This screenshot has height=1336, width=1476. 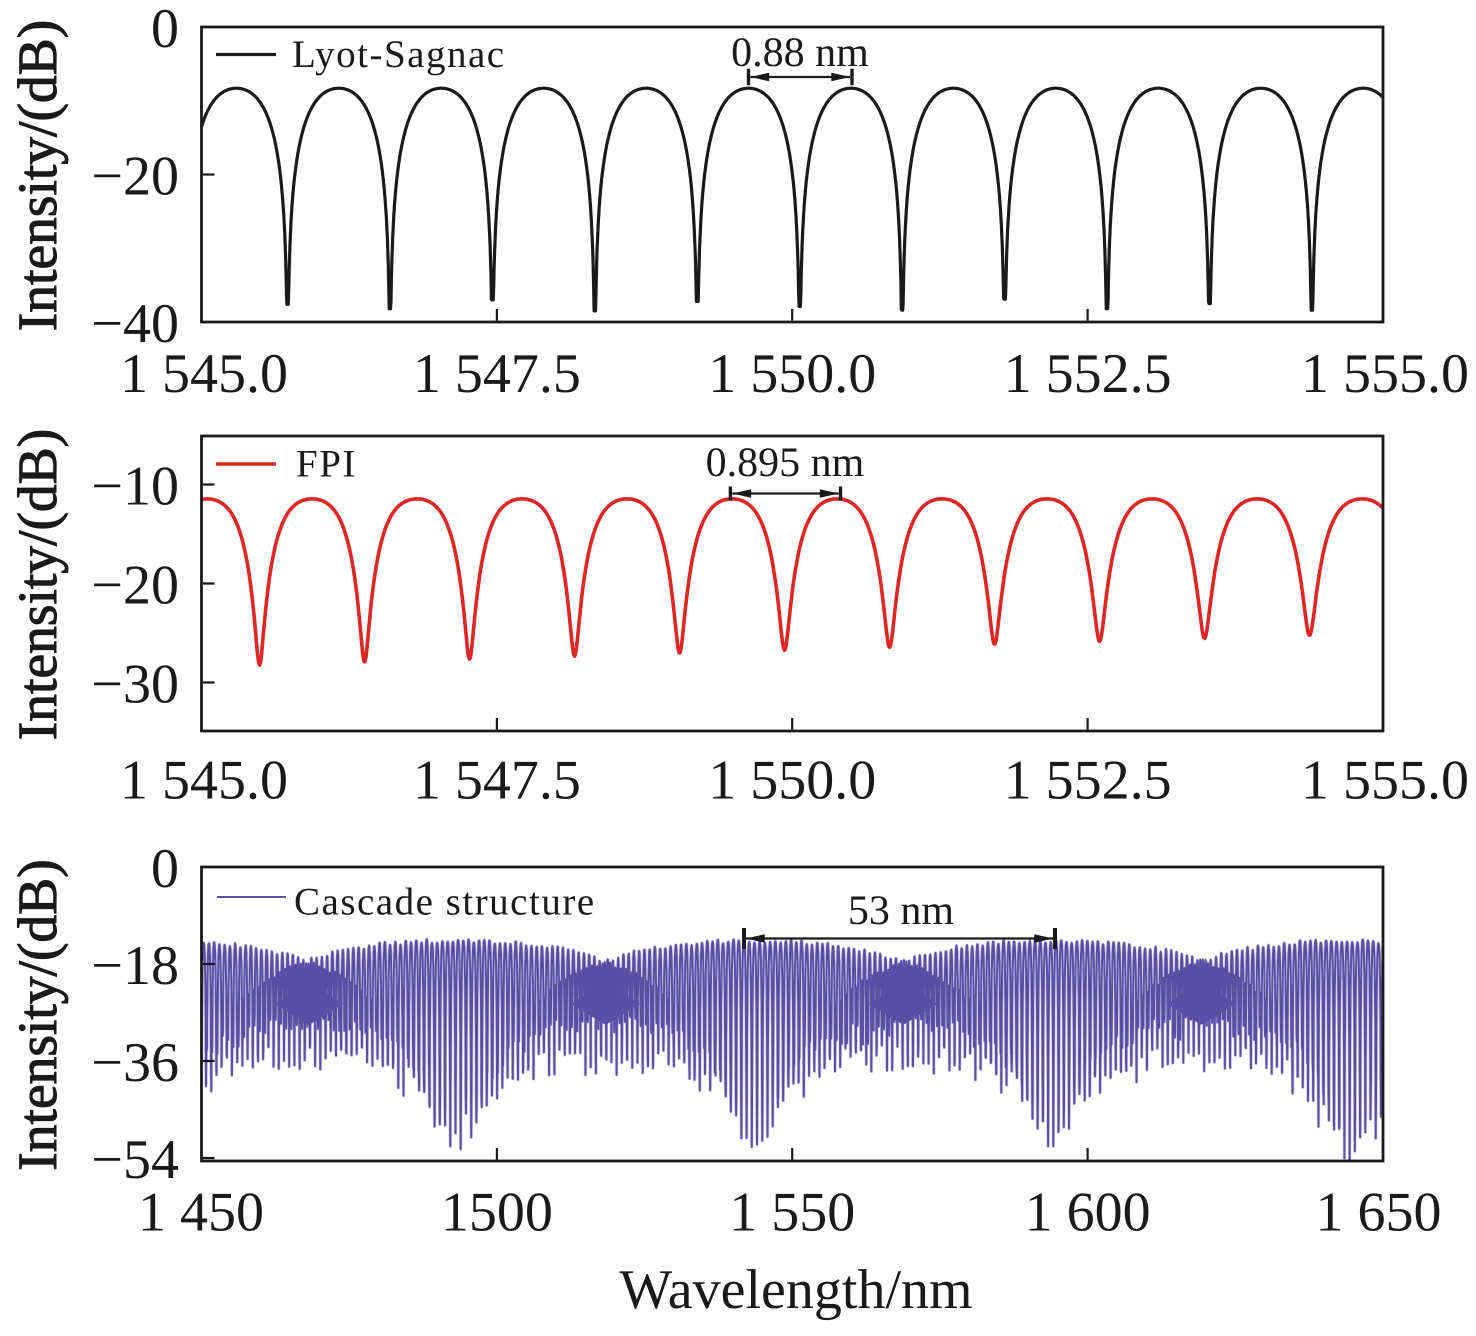 What do you see at coordinates (201, 1213) in the screenshot?
I see `svg-text: 1 450` at bounding box center [201, 1213].